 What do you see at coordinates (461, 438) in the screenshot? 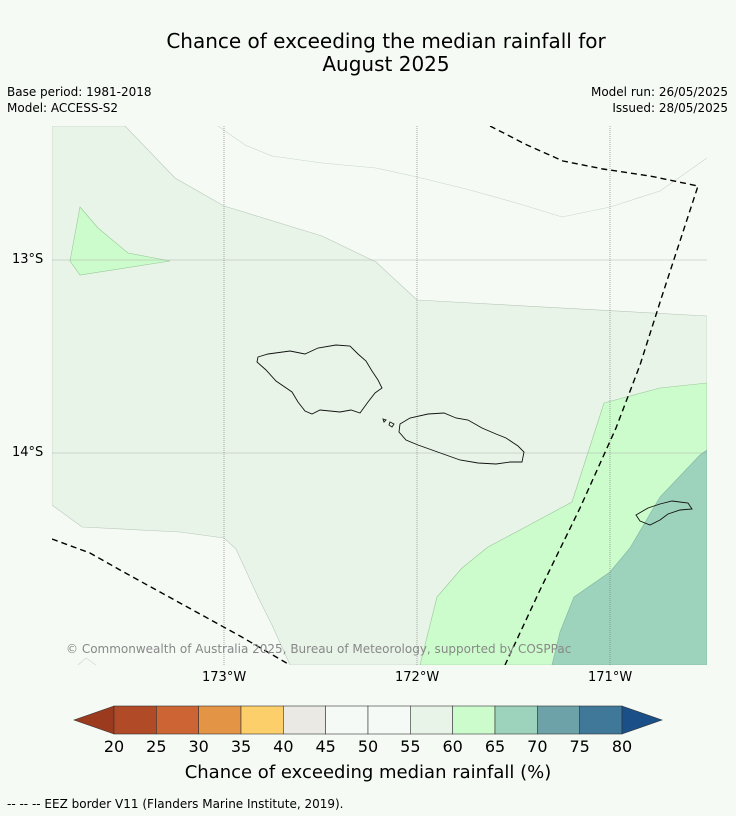
I see `island-upolu` at bounding box center [461, 438].